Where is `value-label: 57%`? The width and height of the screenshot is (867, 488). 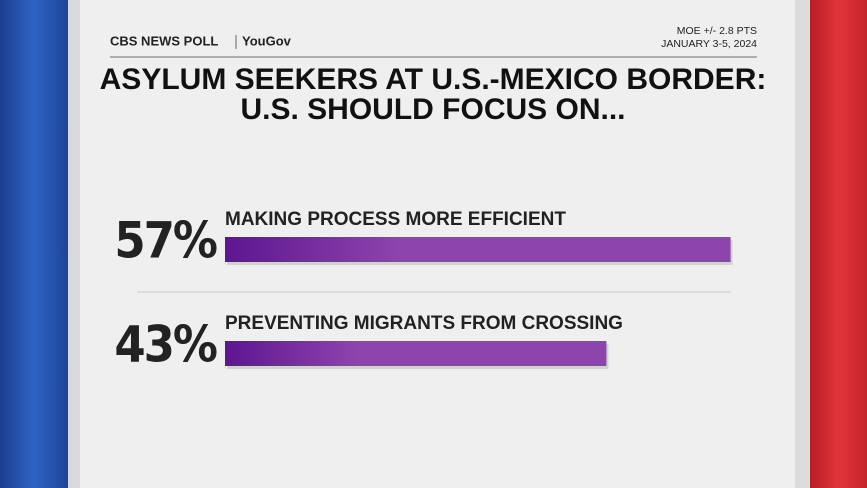 value-label: 57% is located at coordinates (165, 241).